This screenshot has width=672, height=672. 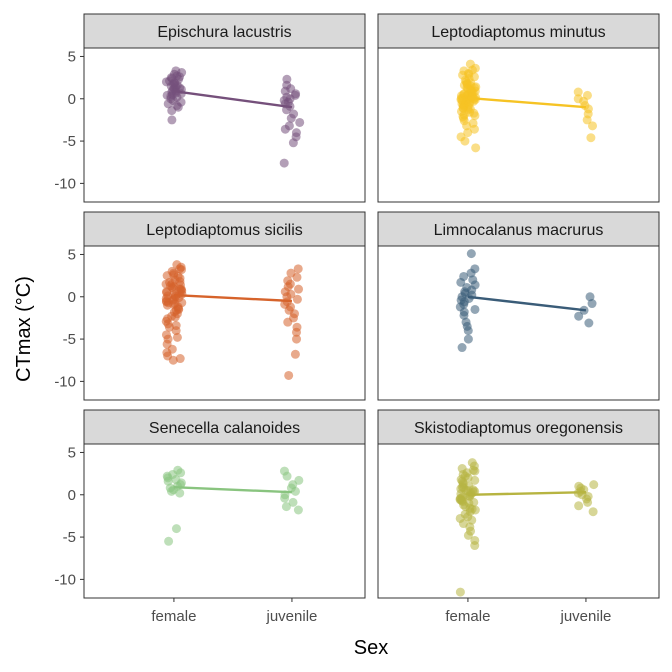 What do you see at coordinates (224, 32) in the screenshot?
I see `facet-title: Epischura lacustris` at bounding box center [224, 32].